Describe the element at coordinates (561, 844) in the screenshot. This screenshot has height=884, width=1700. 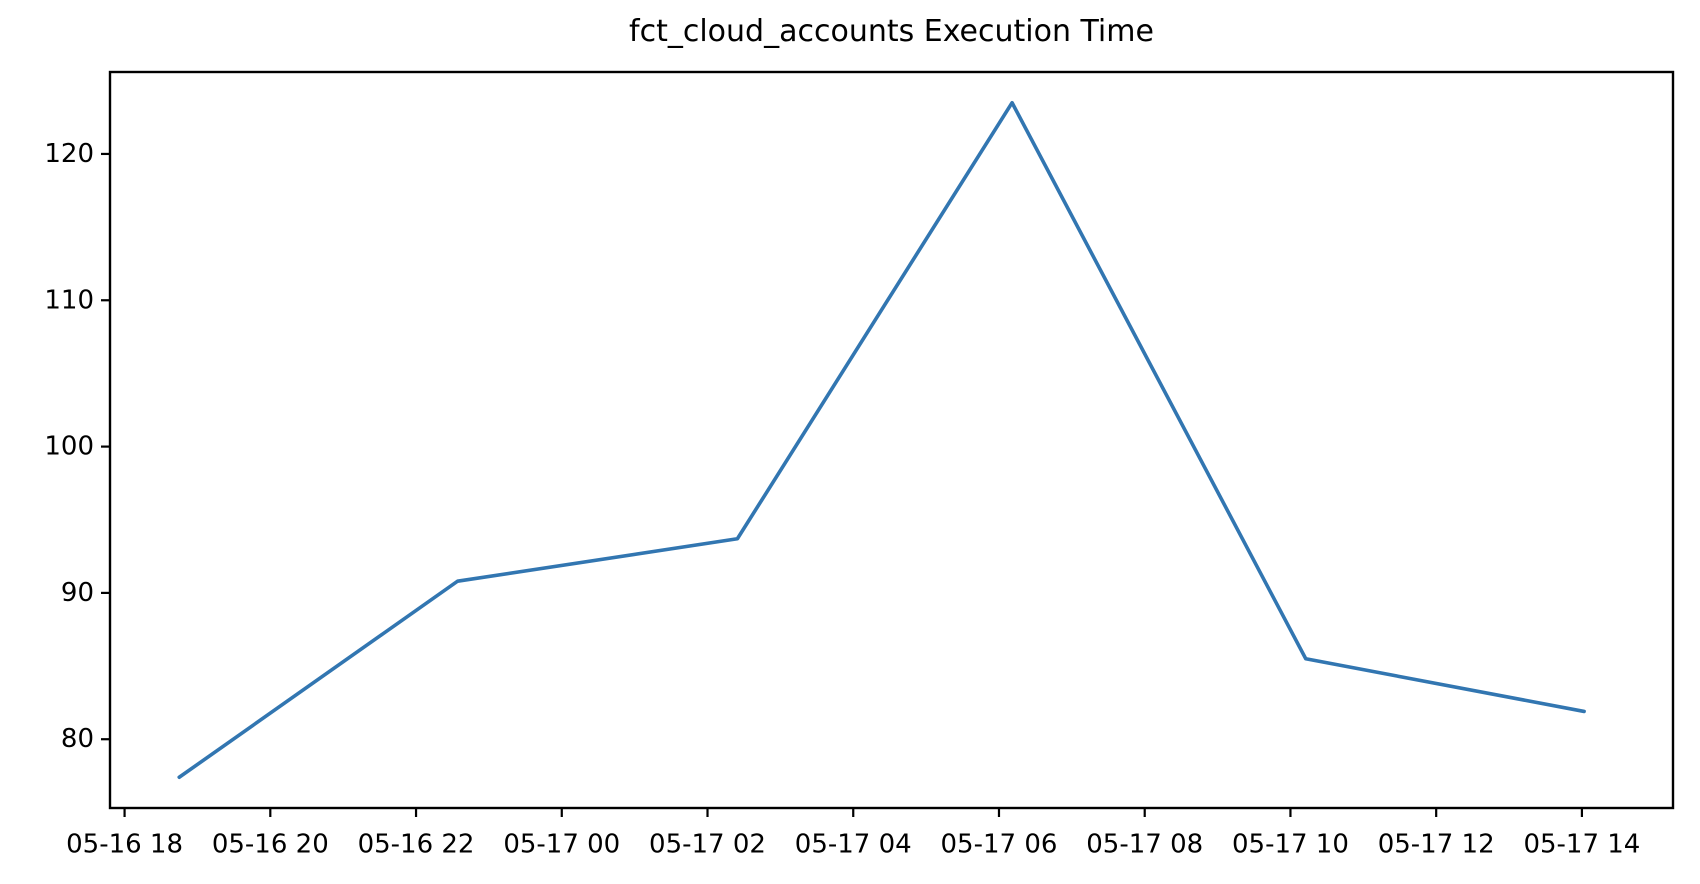
I see `x-axis-tick-label: 05-17 00` at that location.